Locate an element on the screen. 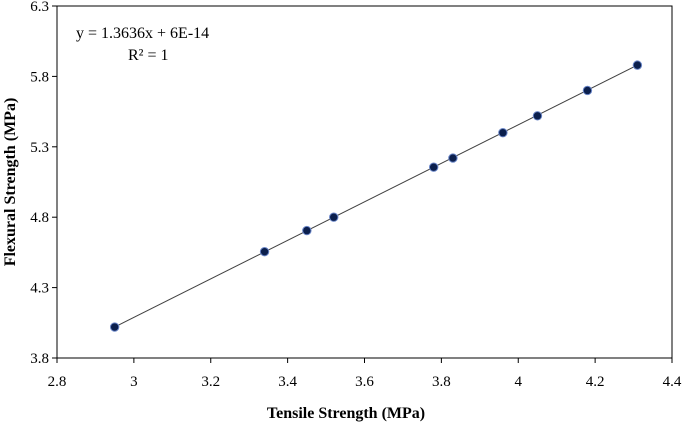  r-squared-label: R² = 1 is located at coordinates (148, 55).